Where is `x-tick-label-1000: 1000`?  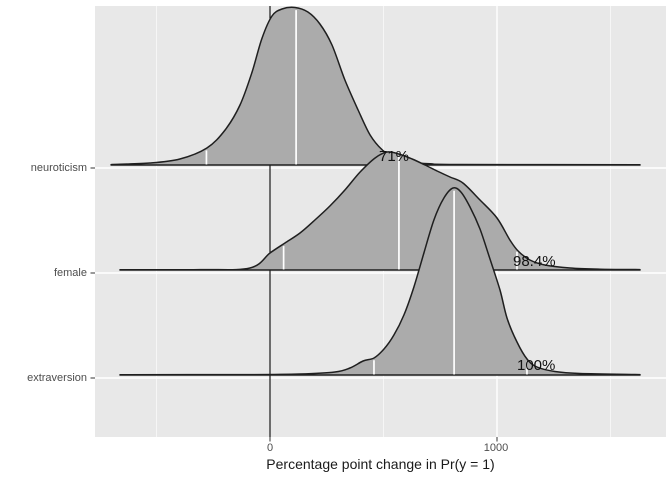
x-tick-label-1000: 1000 is located at coordinates (496, 448).